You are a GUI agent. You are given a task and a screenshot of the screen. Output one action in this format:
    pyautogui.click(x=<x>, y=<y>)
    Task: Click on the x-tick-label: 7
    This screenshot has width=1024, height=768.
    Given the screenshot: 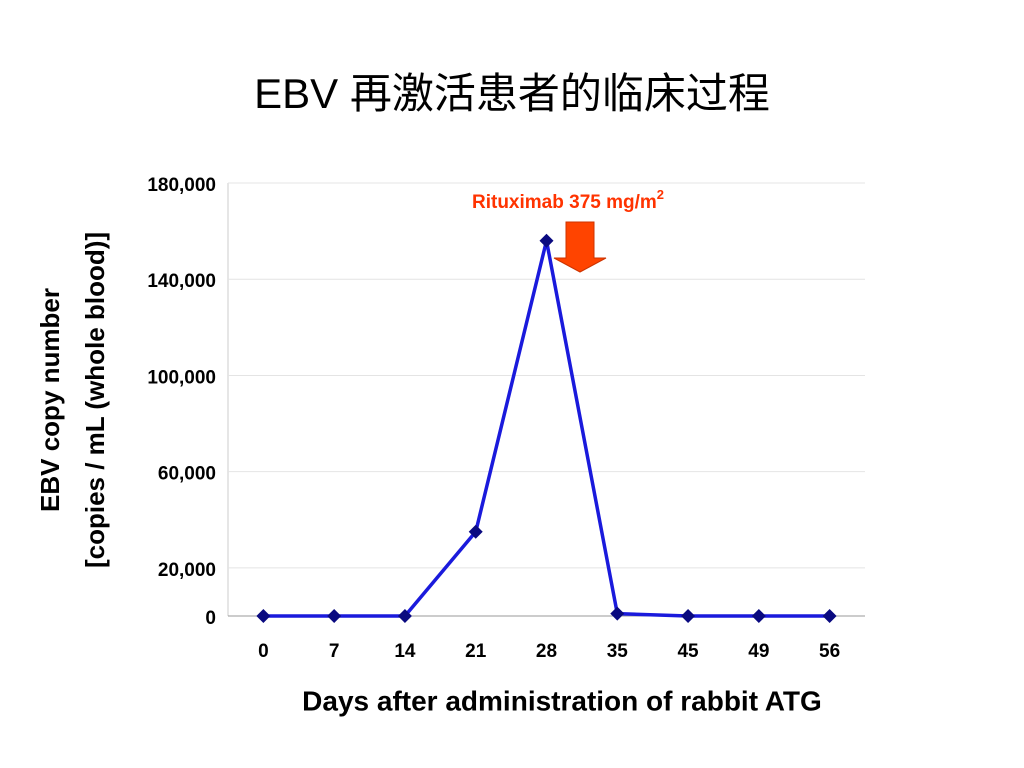 What is the action you would take?
    pyautogui.click(x=334, y=651)
    